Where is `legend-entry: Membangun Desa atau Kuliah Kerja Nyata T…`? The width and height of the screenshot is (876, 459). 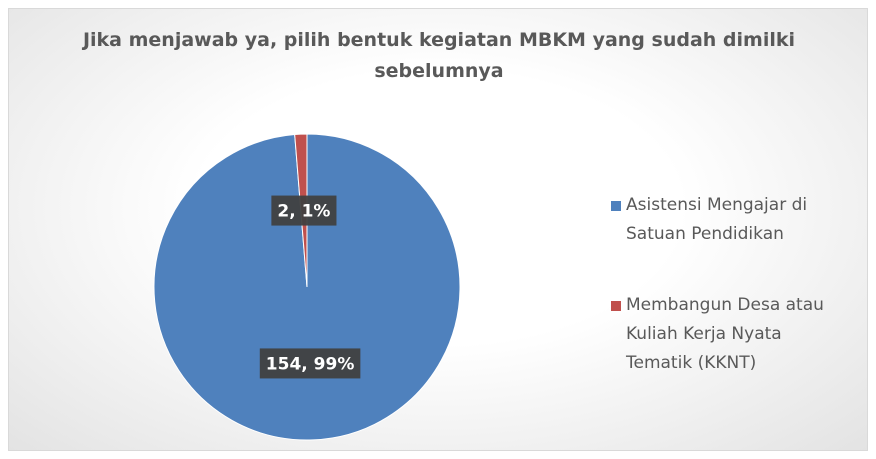 legend-entry: Membangun Desa atau Kuliah Kerja Nyata T… is located at coordinates (731, 334).